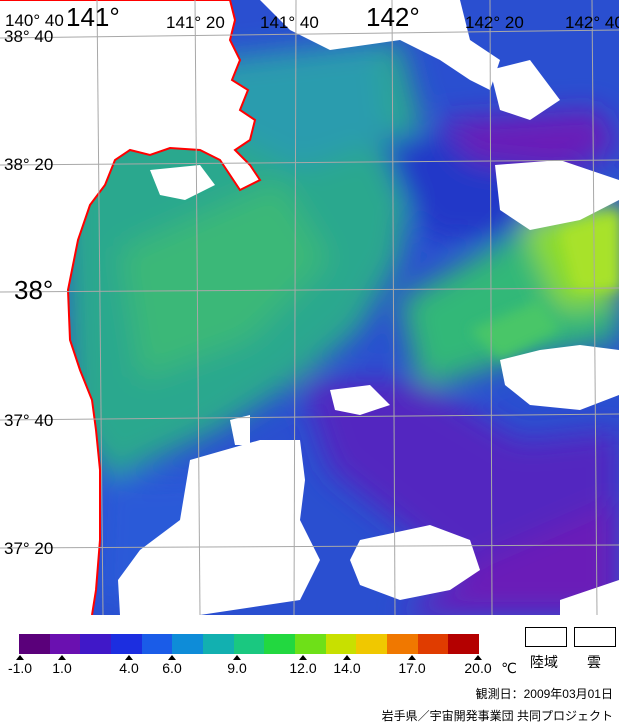  What do you see at coordinates (172, 668) in the screenshot?
I see `colorbar-tick-label: 6.0` at bounding box center [172, 668].